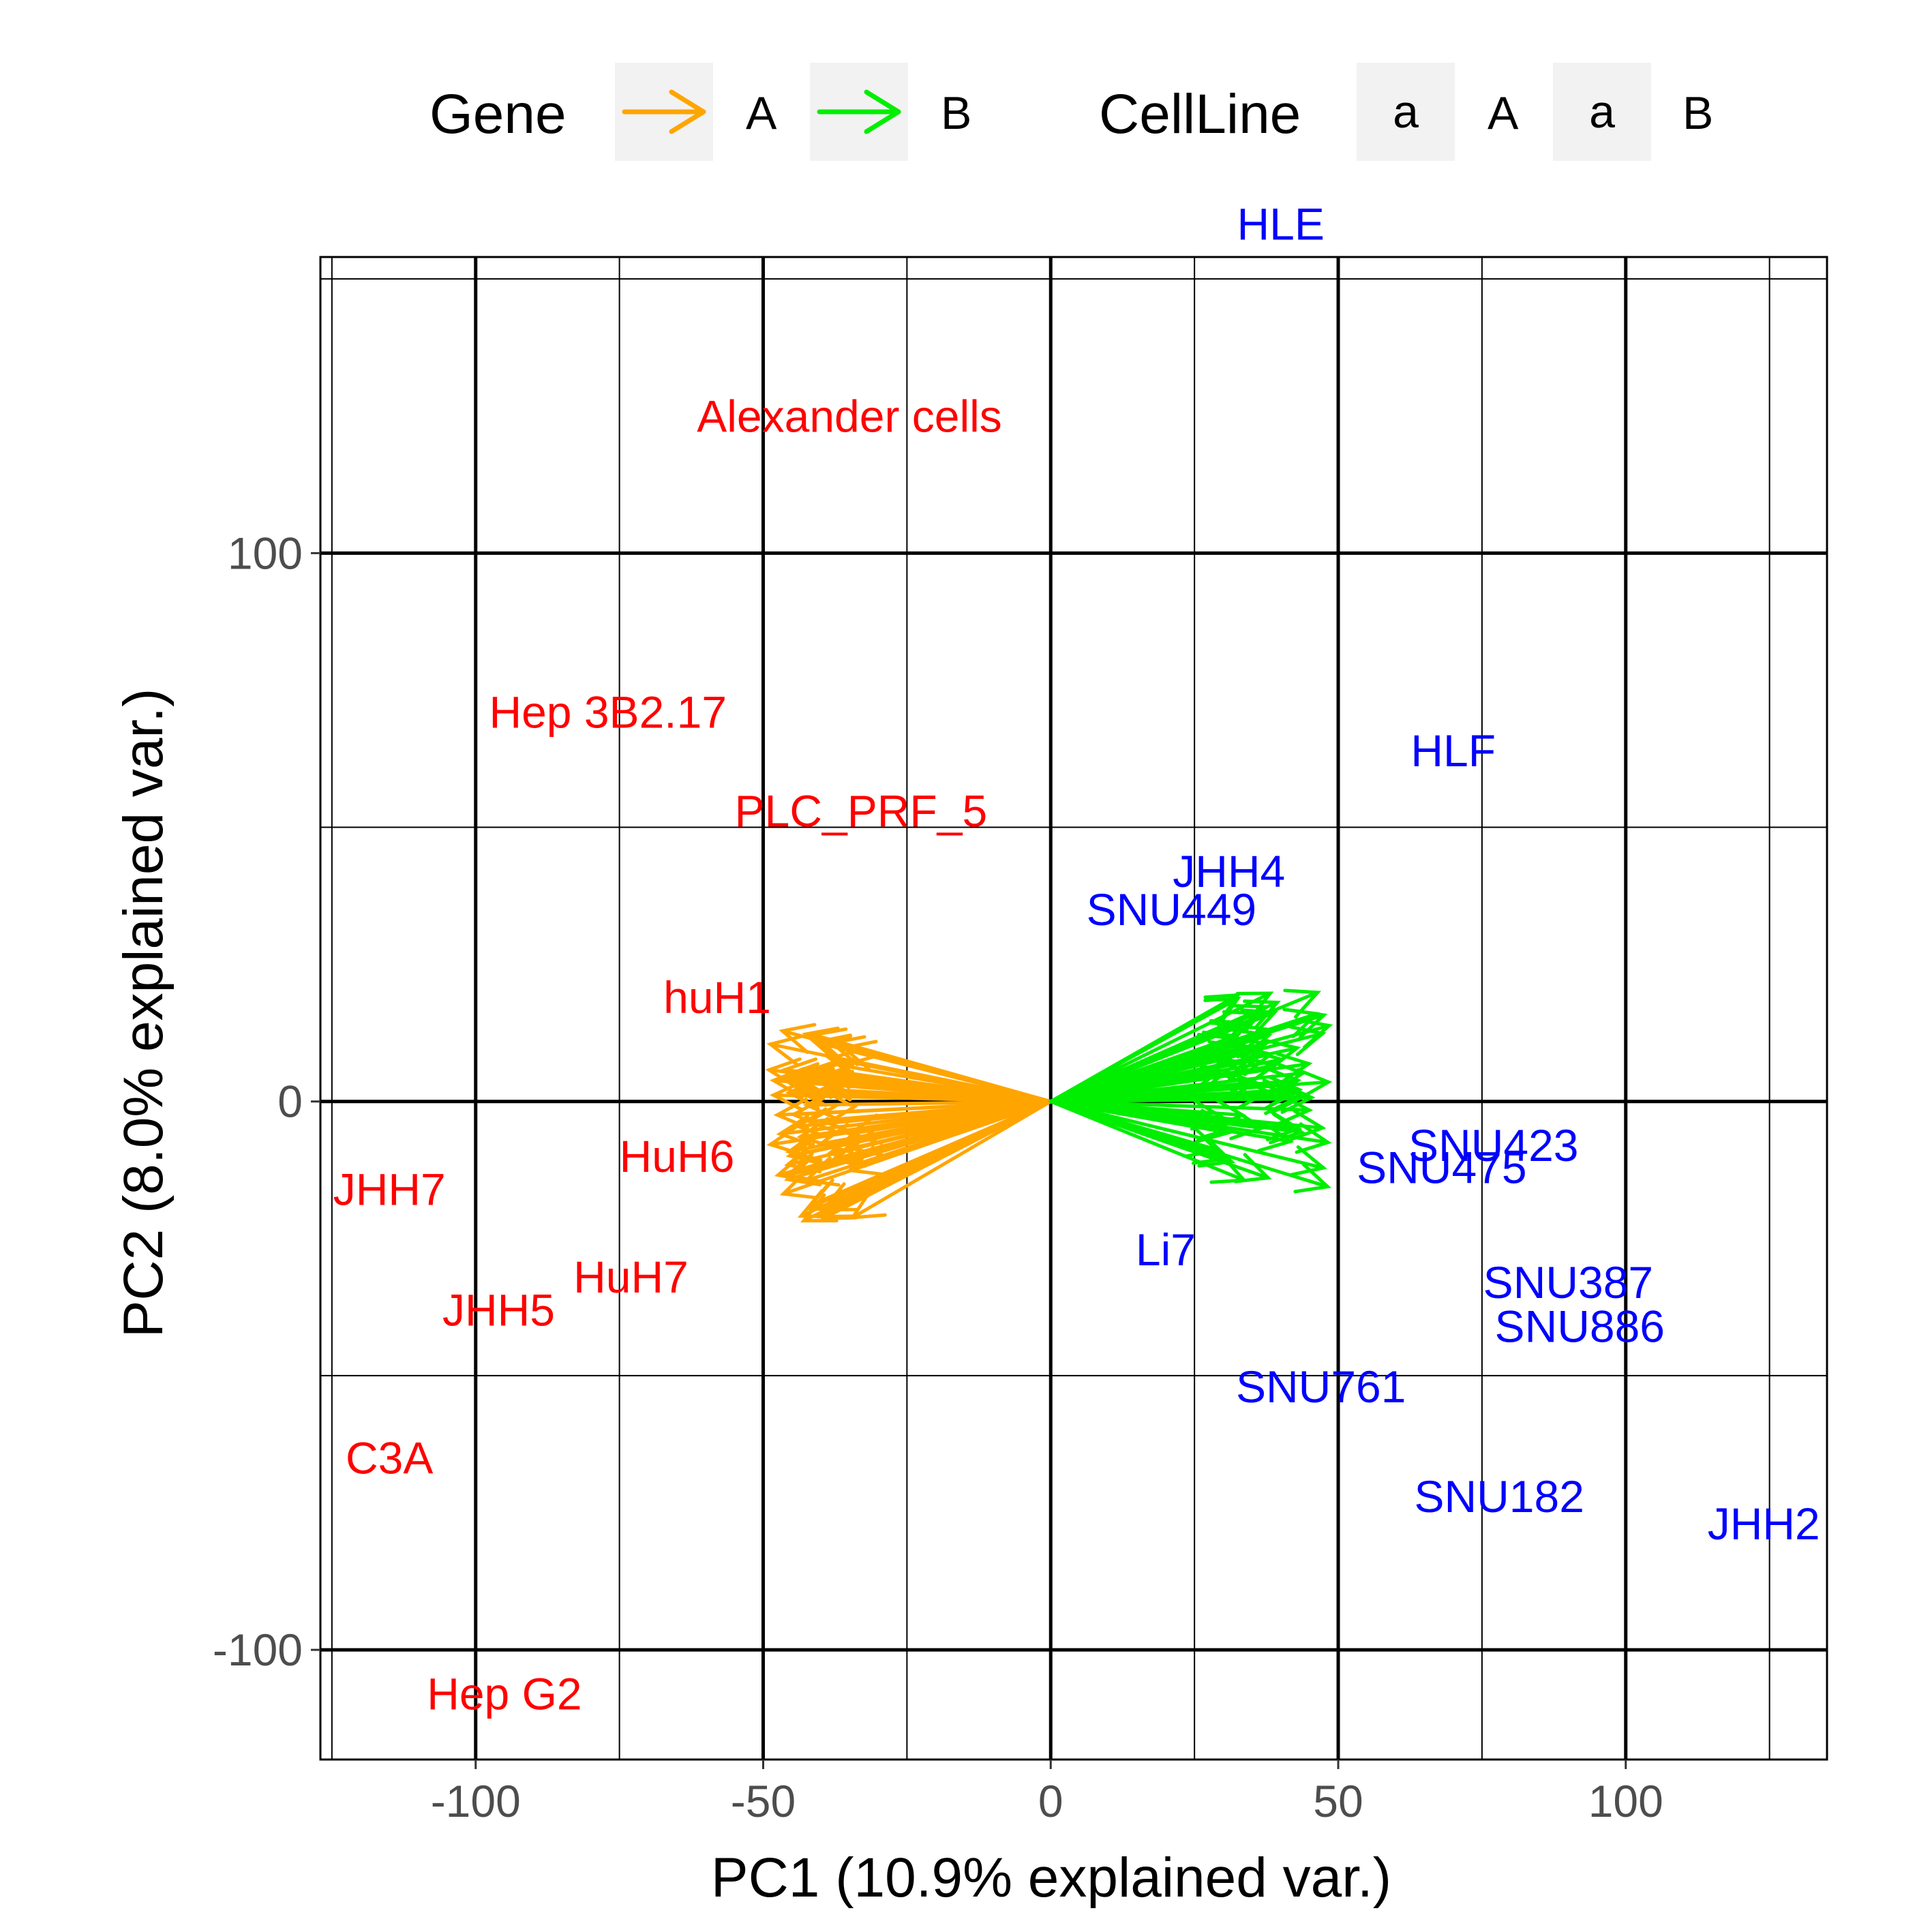 This screenshot has height=1932, width=1932. What do you see at coordinates (1050, 1801) in the screenshot?
I see `x-tick-label: 0` at bounding box center [1050, 1801].